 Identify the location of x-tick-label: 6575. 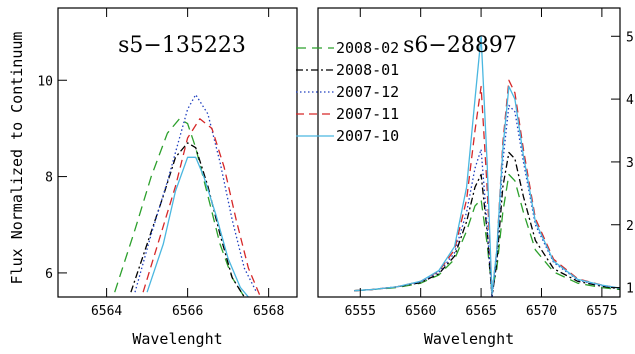
(601, 311).